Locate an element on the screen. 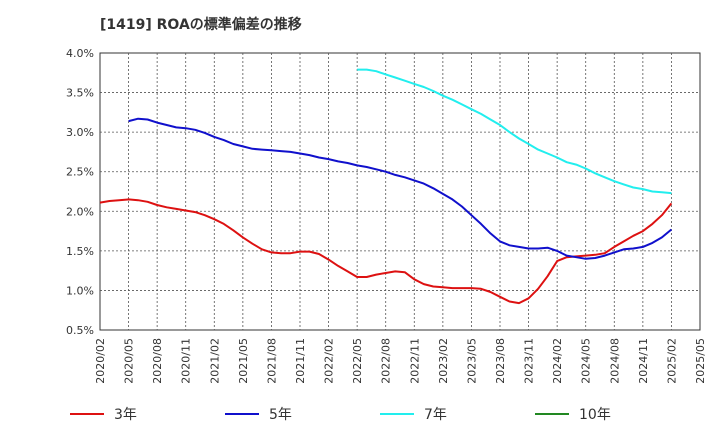  y-tick-label: 1.5% is located at coordinates (80, 251).